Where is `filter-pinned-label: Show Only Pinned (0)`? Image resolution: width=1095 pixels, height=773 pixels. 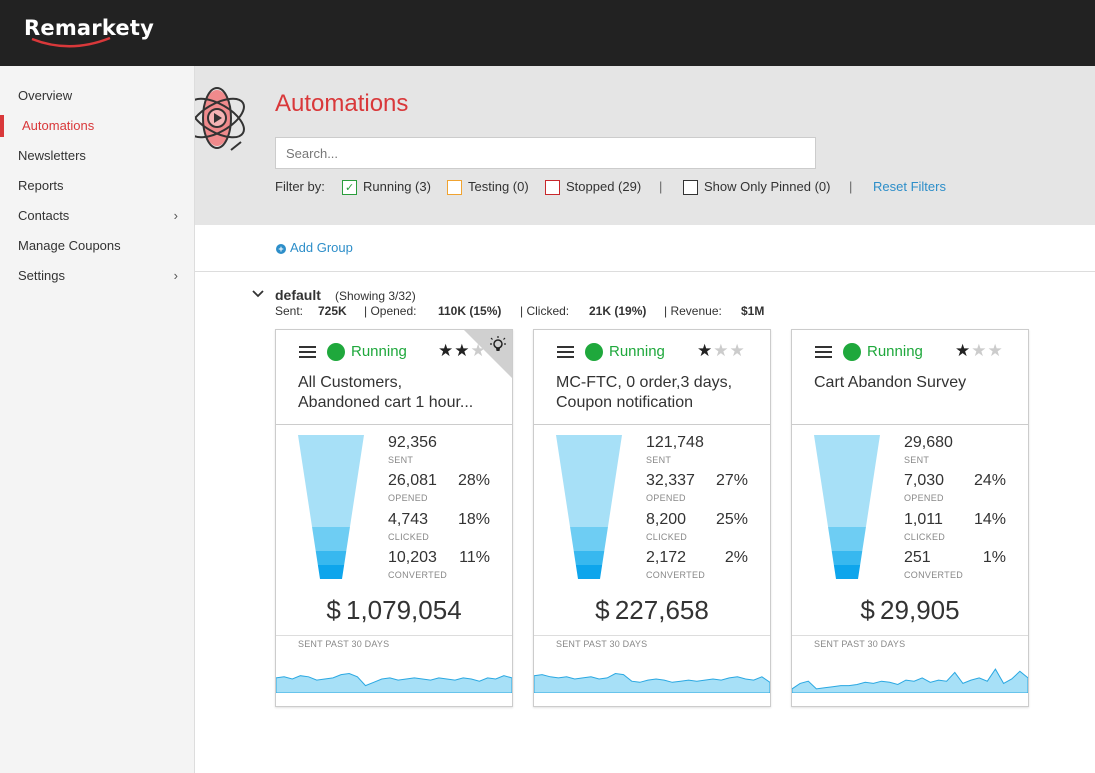
filter-pinned-label: Show Only Pinned (0) is located at coordinates (767, 186).